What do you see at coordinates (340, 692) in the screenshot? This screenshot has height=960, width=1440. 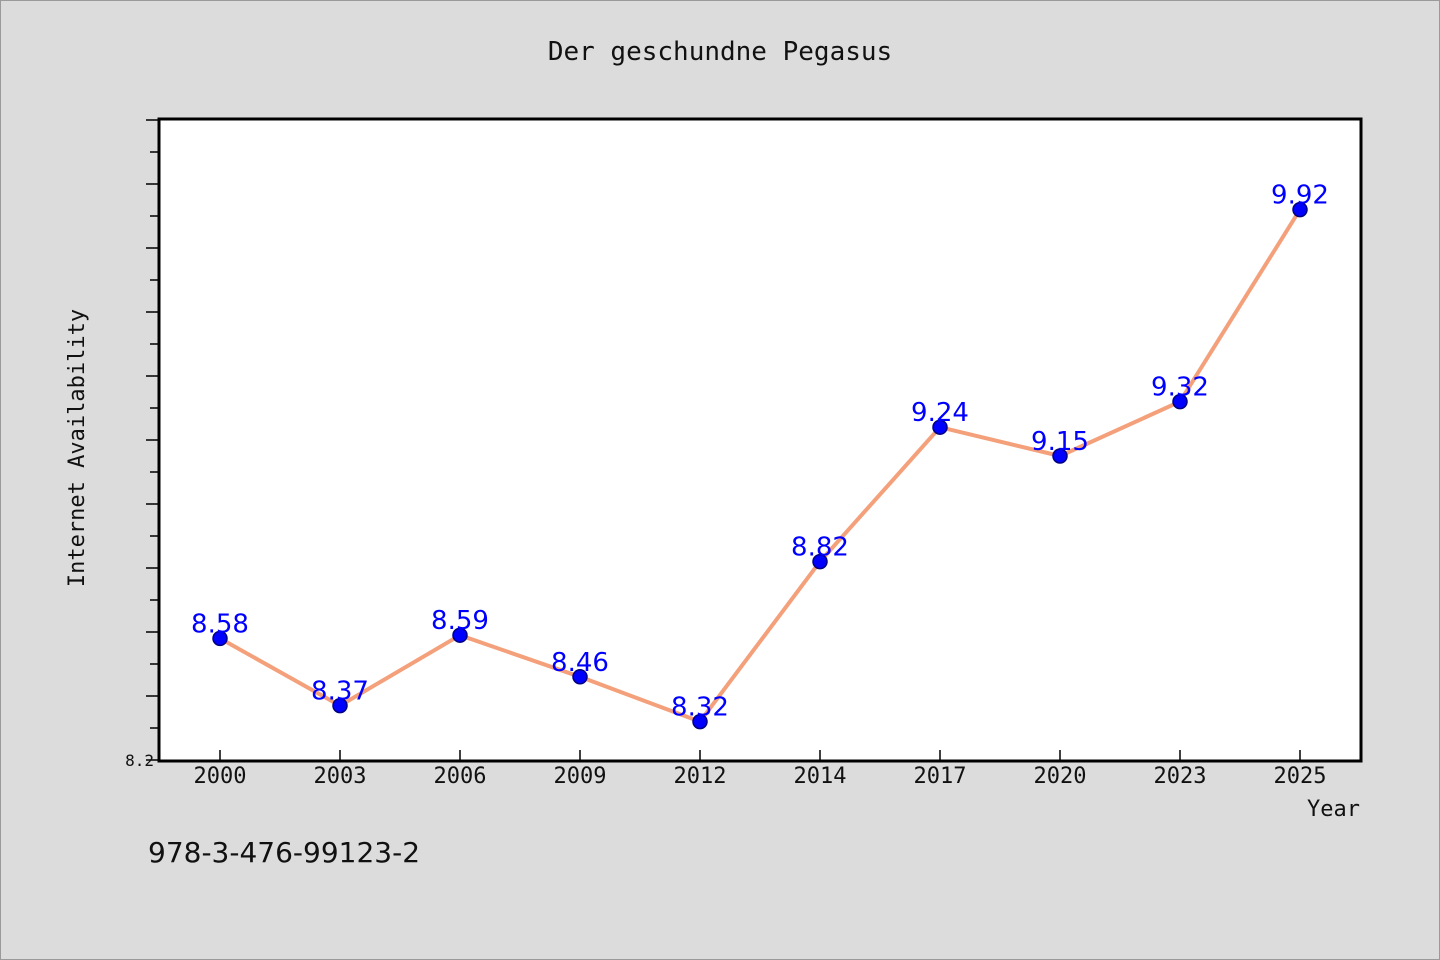 I see `data-label: 8.37` at bounding box center [340, 692].